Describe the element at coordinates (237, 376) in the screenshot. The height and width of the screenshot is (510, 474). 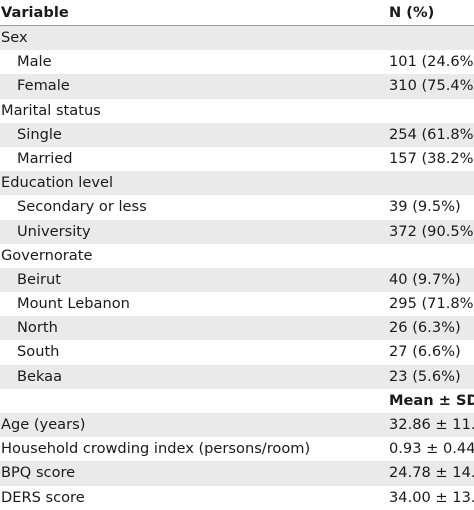
I see `table-row-bekaa: Bekaa 23 (5.6%)` at that location.